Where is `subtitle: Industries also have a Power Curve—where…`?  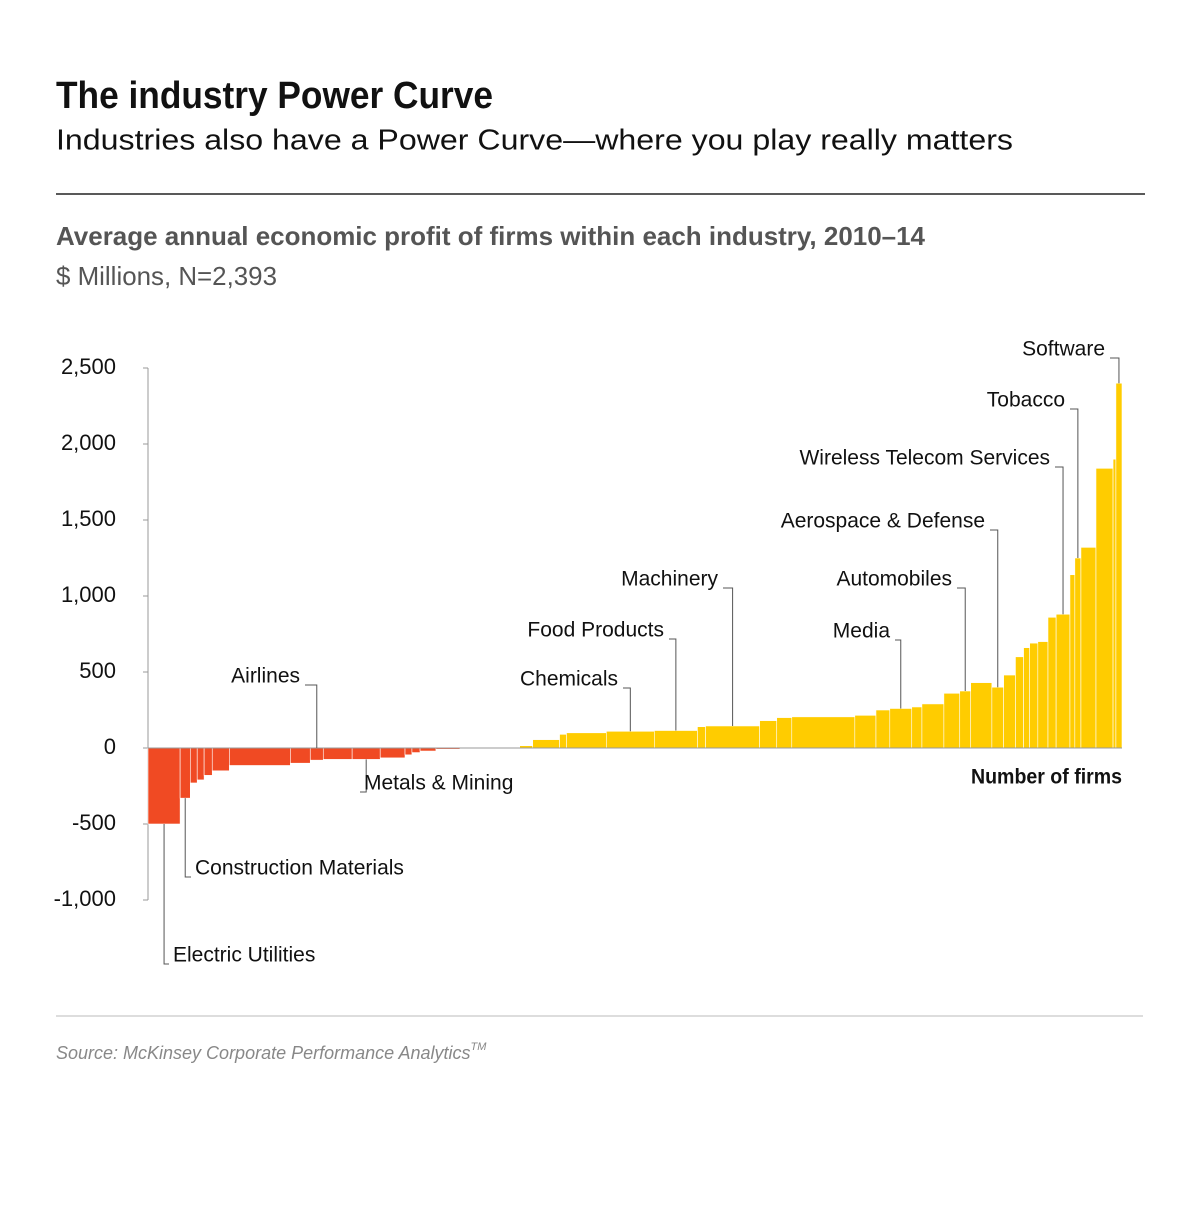
subtitle: Industries also have a Power Curve—where… is located at coordinates (534, 141).